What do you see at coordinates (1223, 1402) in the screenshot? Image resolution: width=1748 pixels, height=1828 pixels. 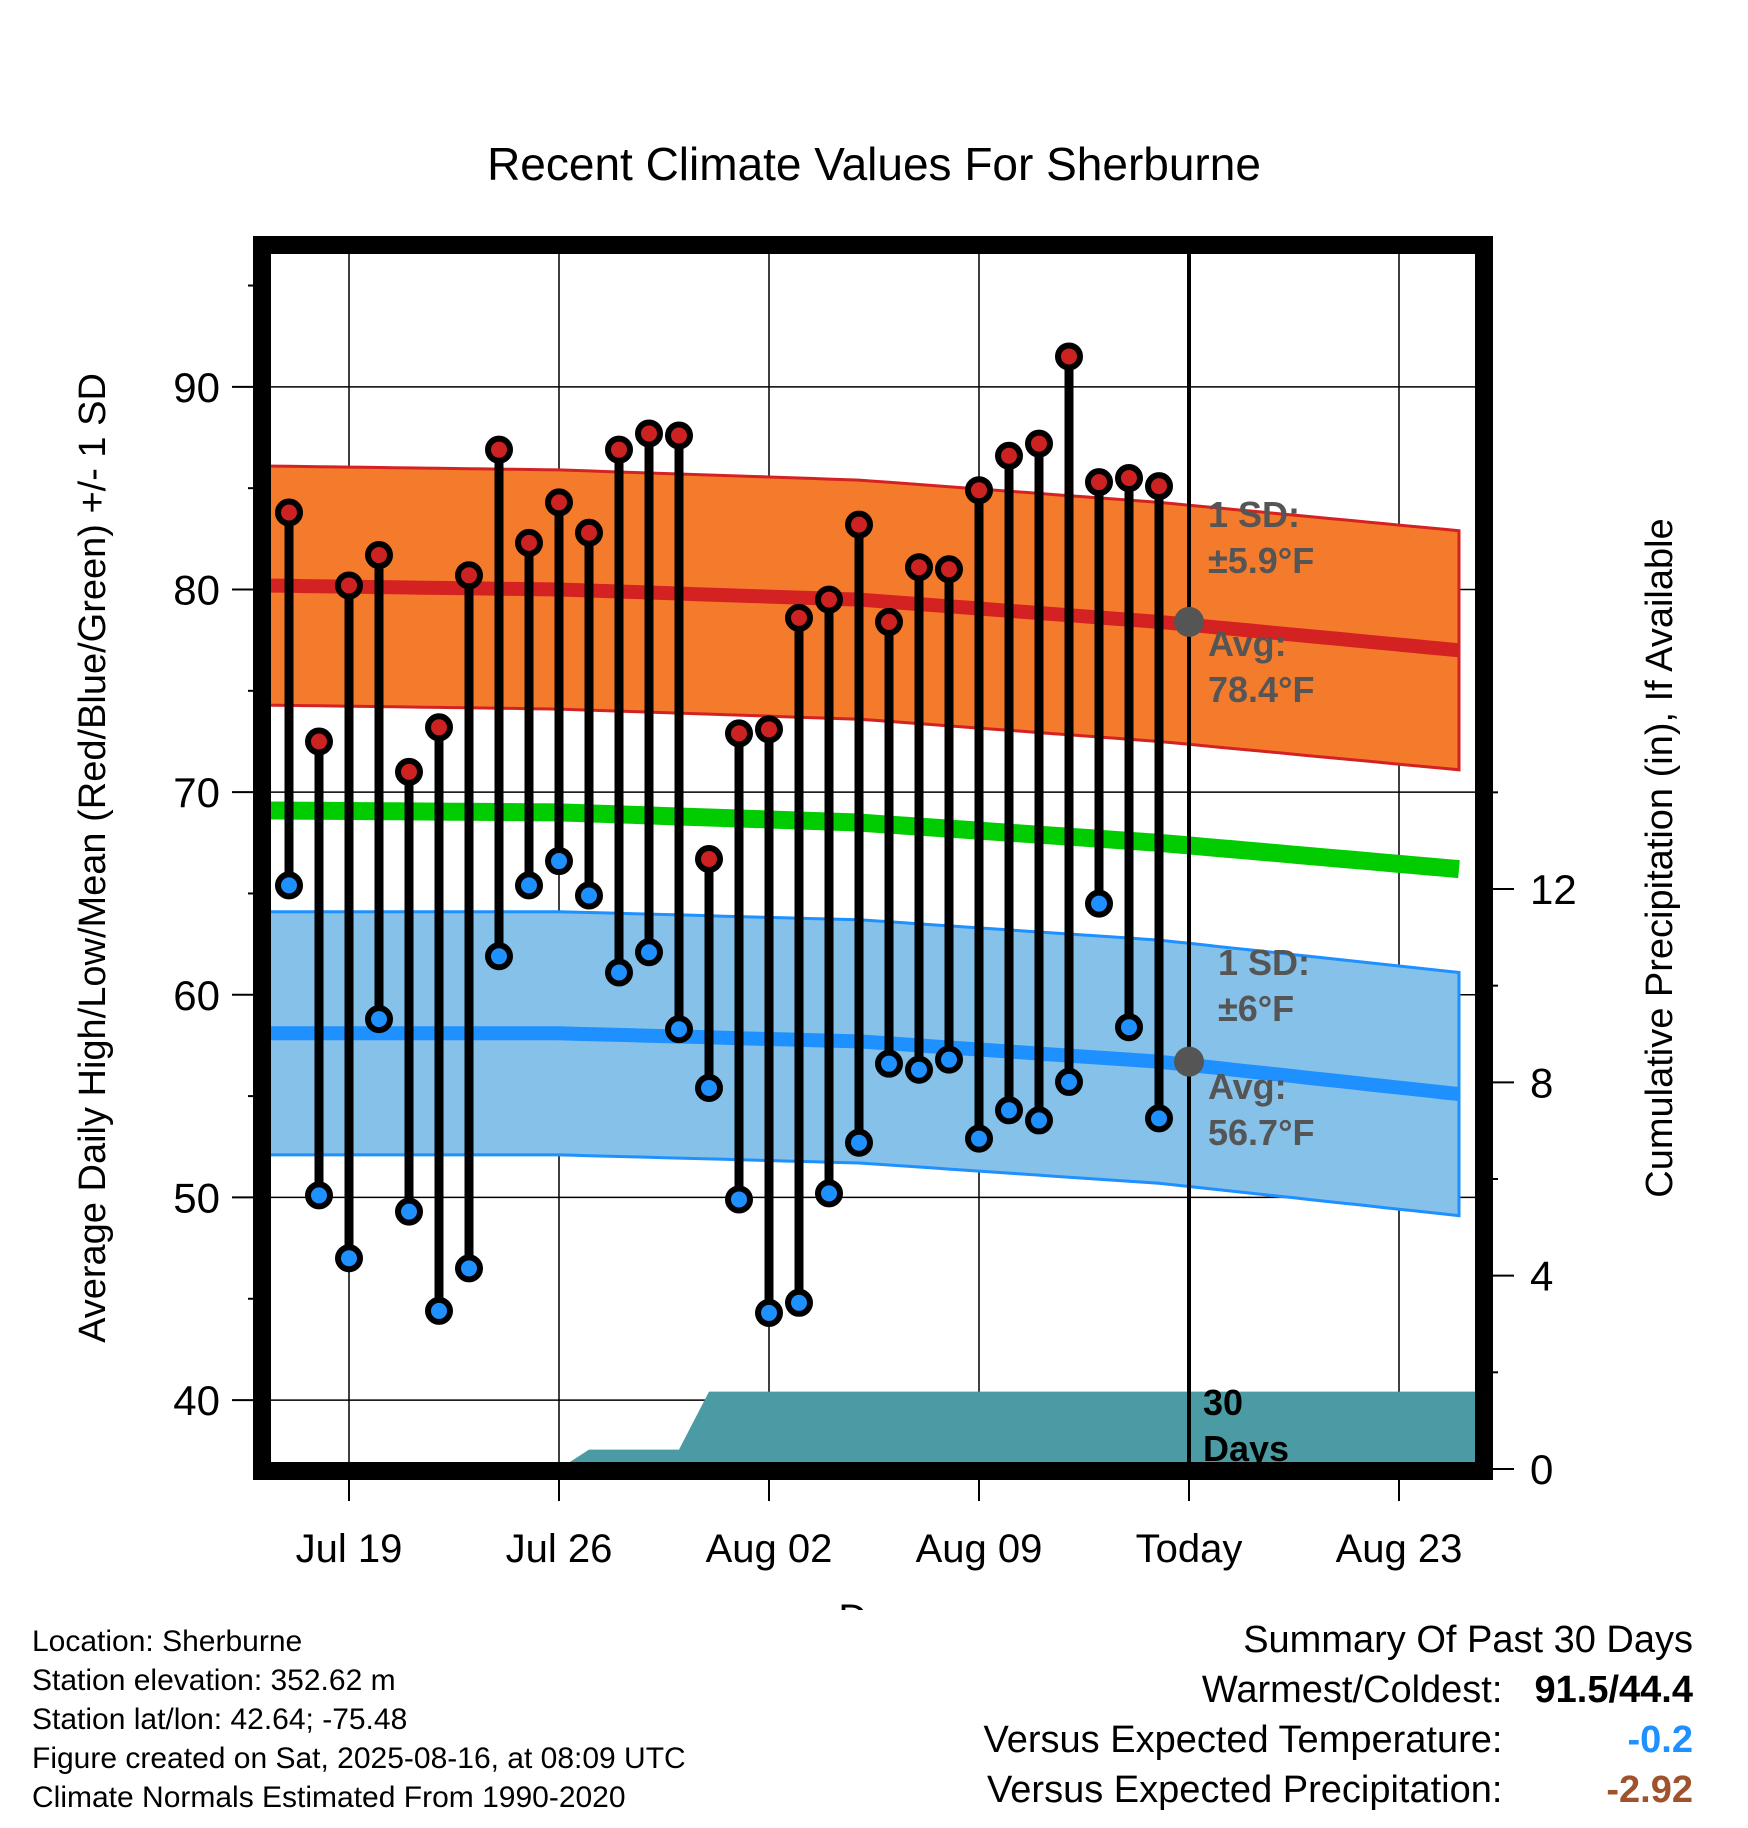 I see `window-count: 30` at bounding box center [1223, 1402].